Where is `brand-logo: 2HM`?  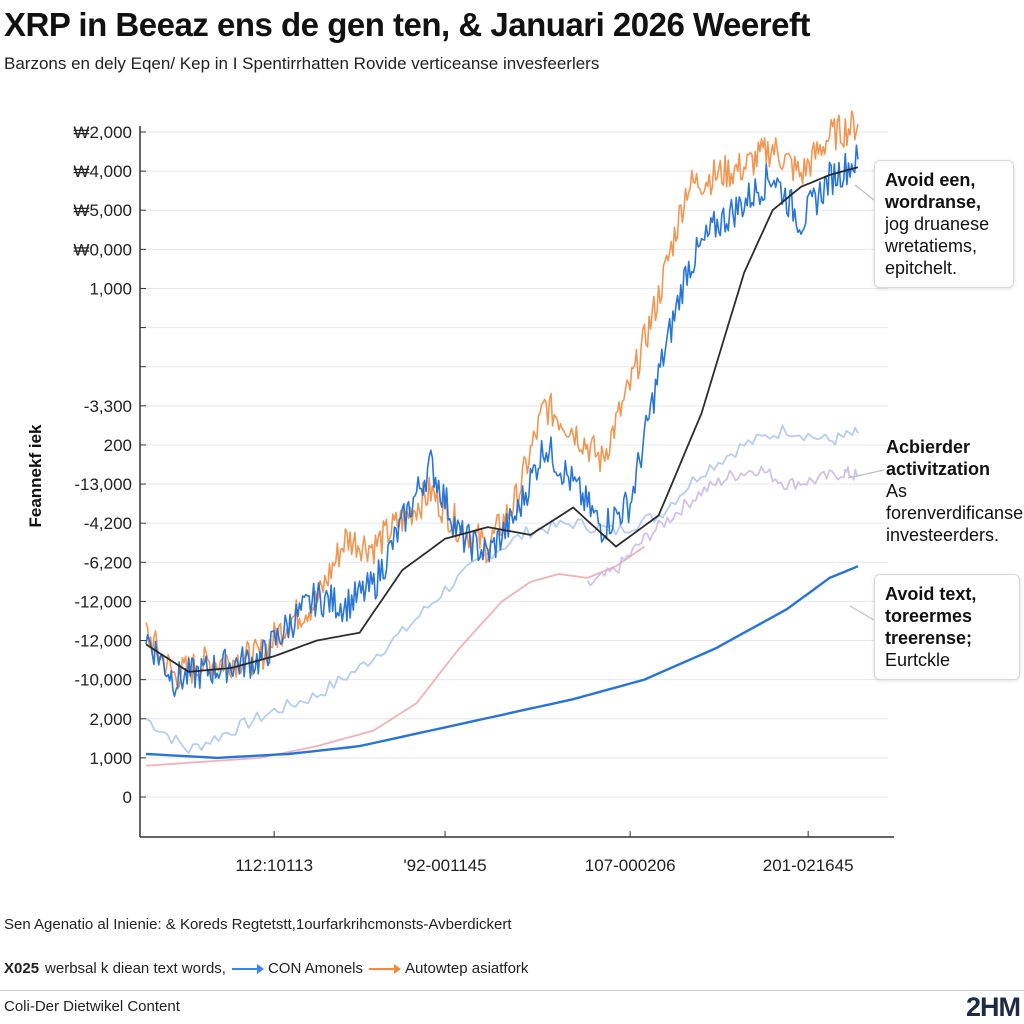
brand-logo: 2HM is located at coordinates (993, 1007).